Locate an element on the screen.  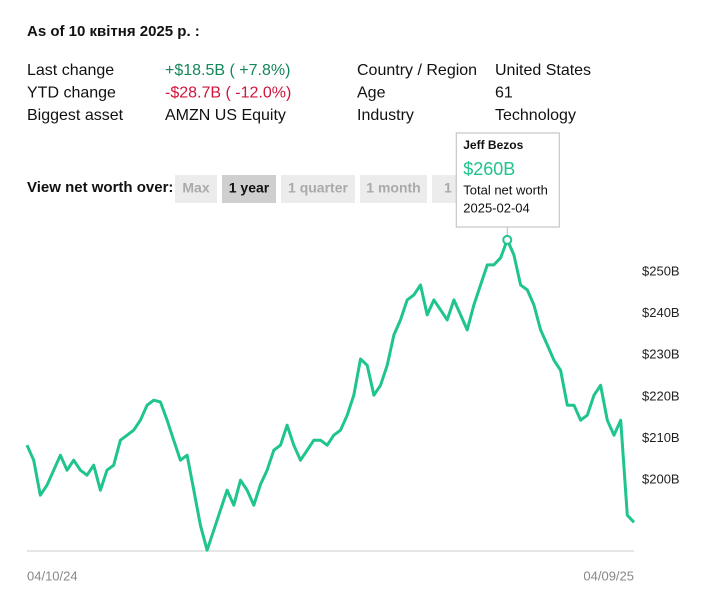
stat-value: Technology is located at coordinates (535, 115).